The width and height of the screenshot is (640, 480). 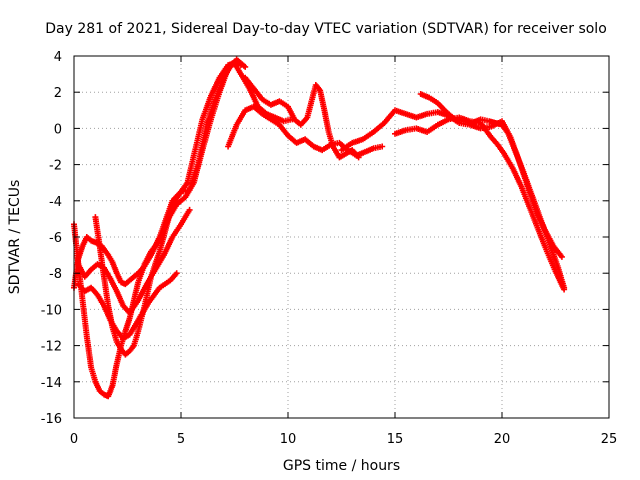 I want to click on x-tick-label: 15, so click(x=395, y=439).